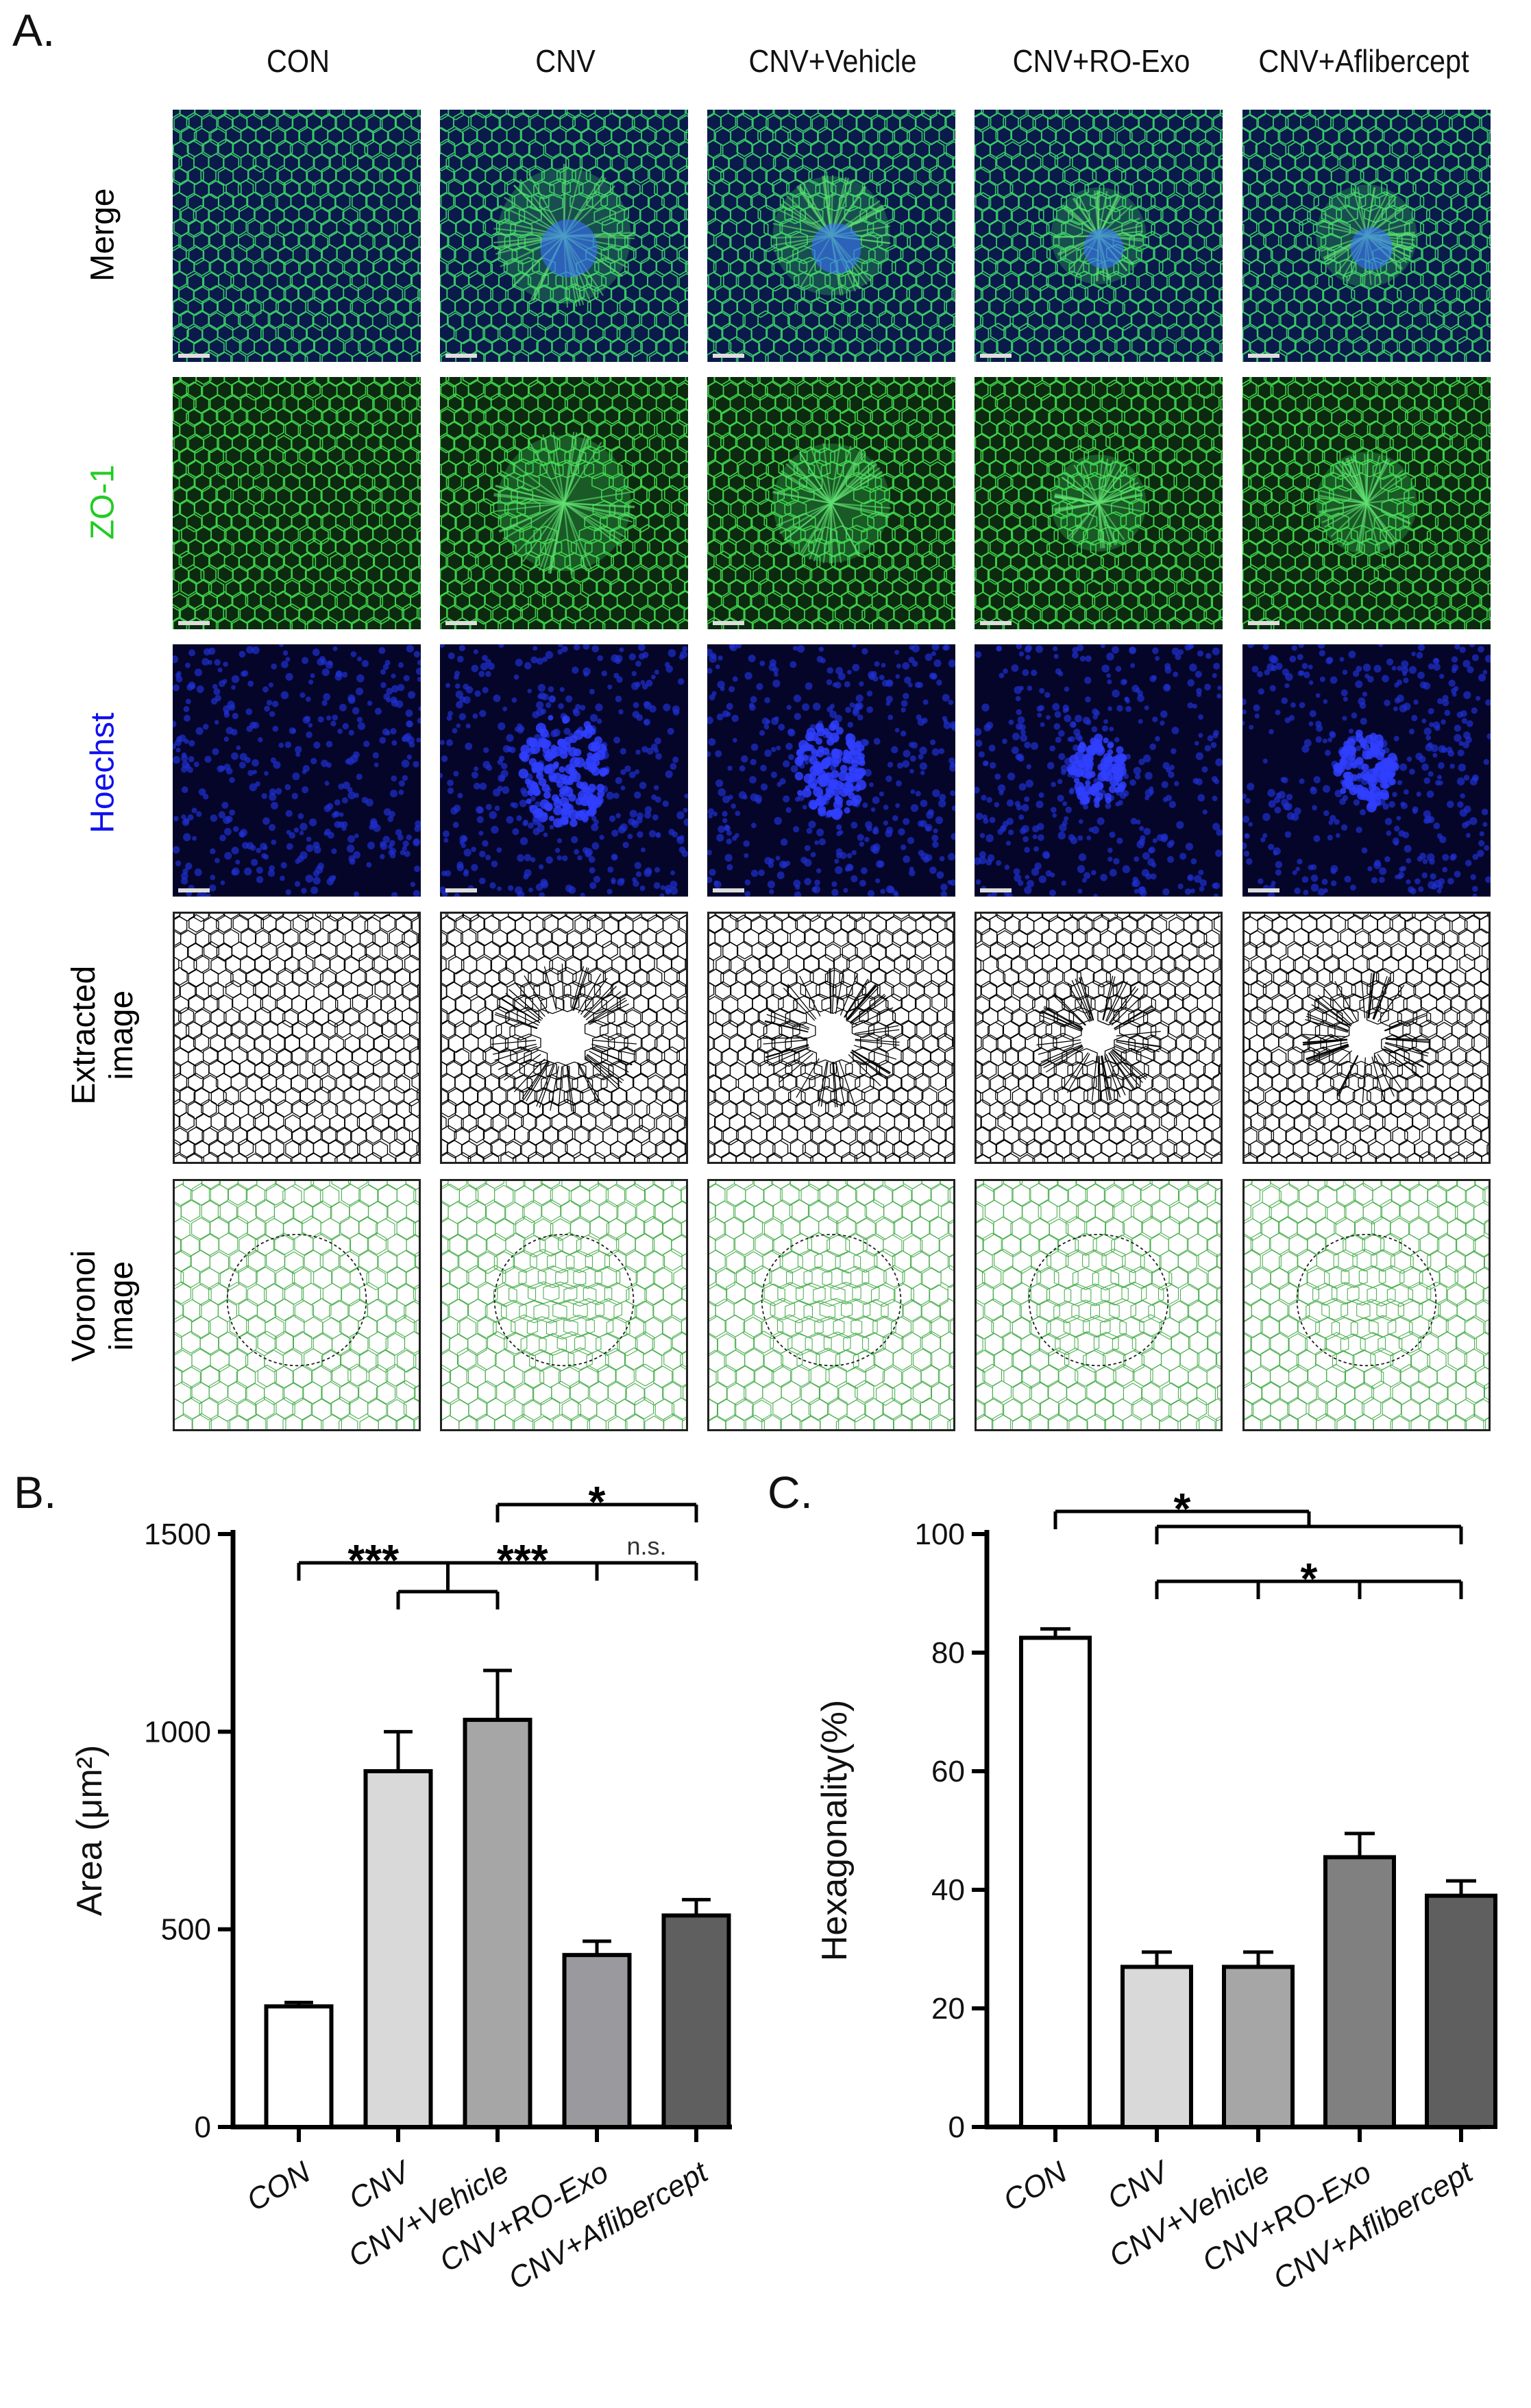 The width and height of the screenshot is (1531, 2408). I want to click on micrograph-zo1-cnv-vehicle, so click(831, 503).